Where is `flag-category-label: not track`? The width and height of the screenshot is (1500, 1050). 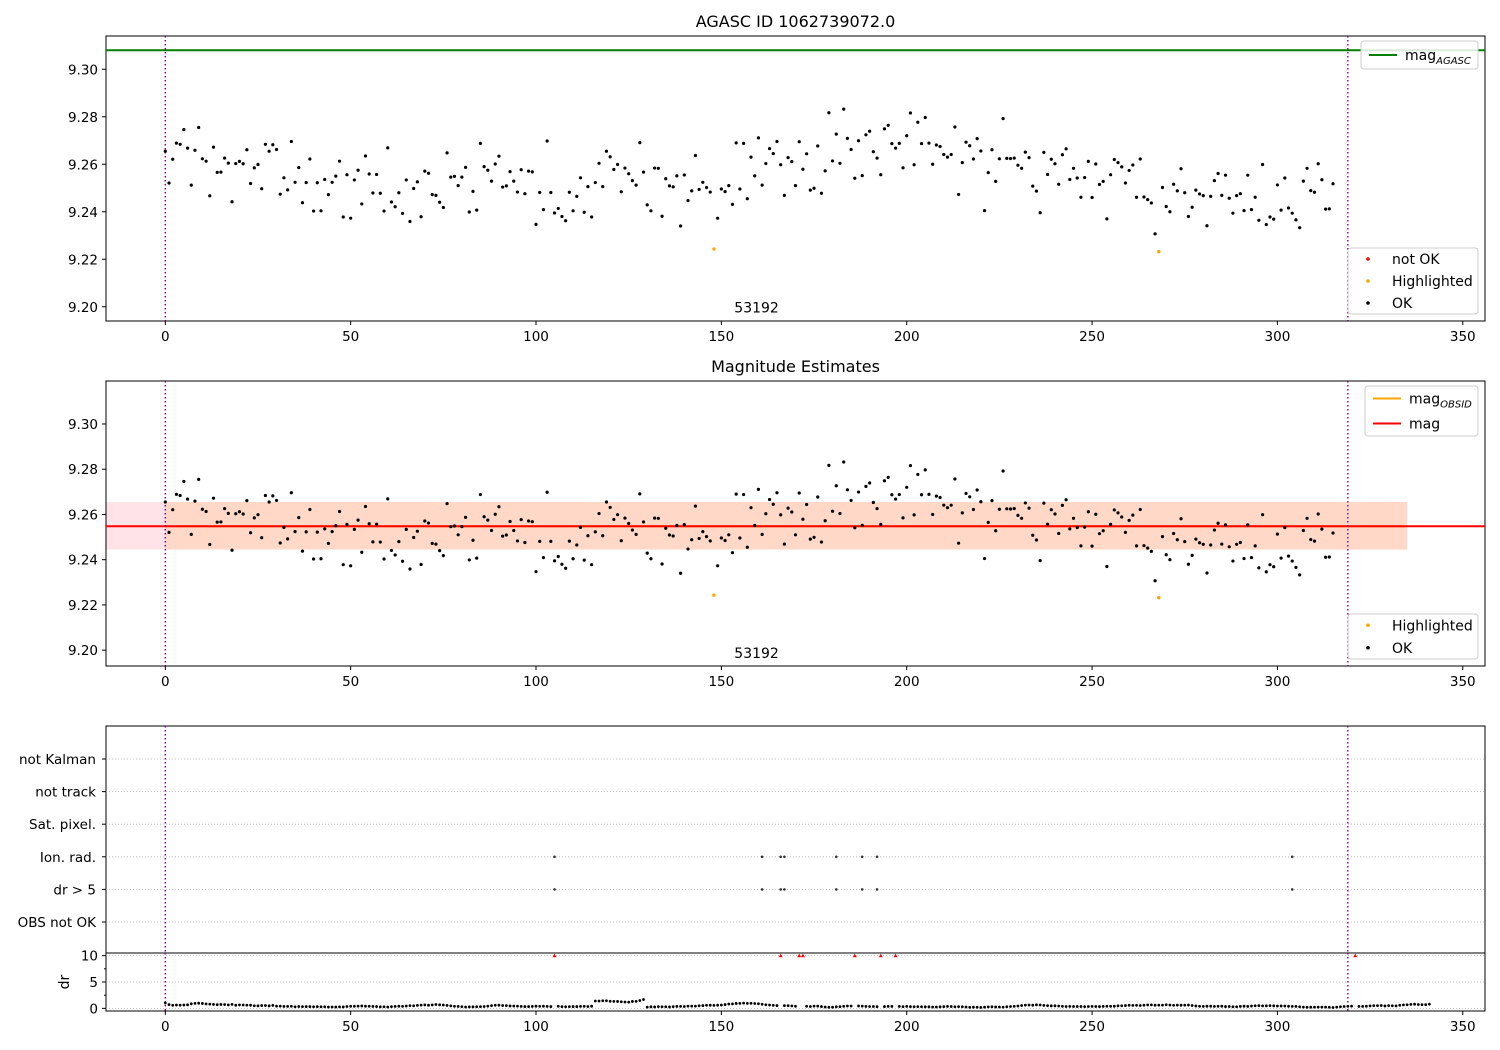 flag-category-label: not track is located at coordinates (65, 793).